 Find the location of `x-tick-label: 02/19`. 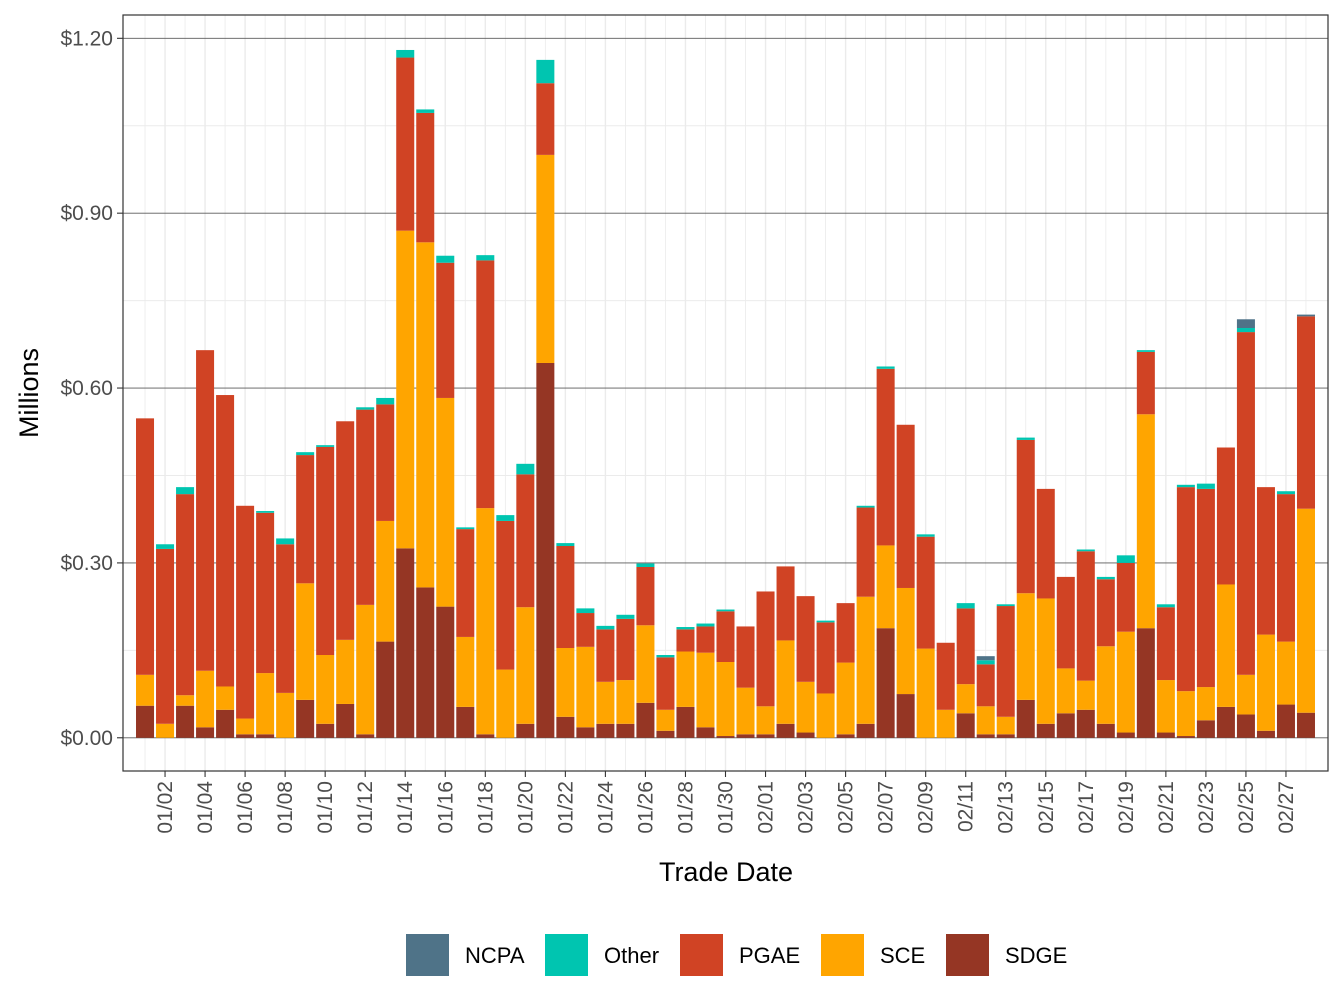

x-tick-label: 02/19 is located at coordinates (1126, 807).